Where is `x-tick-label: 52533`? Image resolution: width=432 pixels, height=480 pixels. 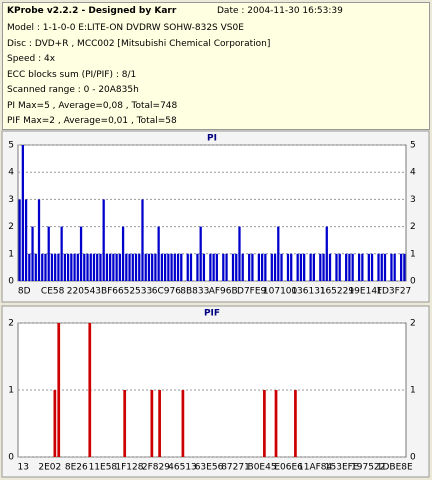 x-tick-label: 52533 is located at coordinates (138, 292).